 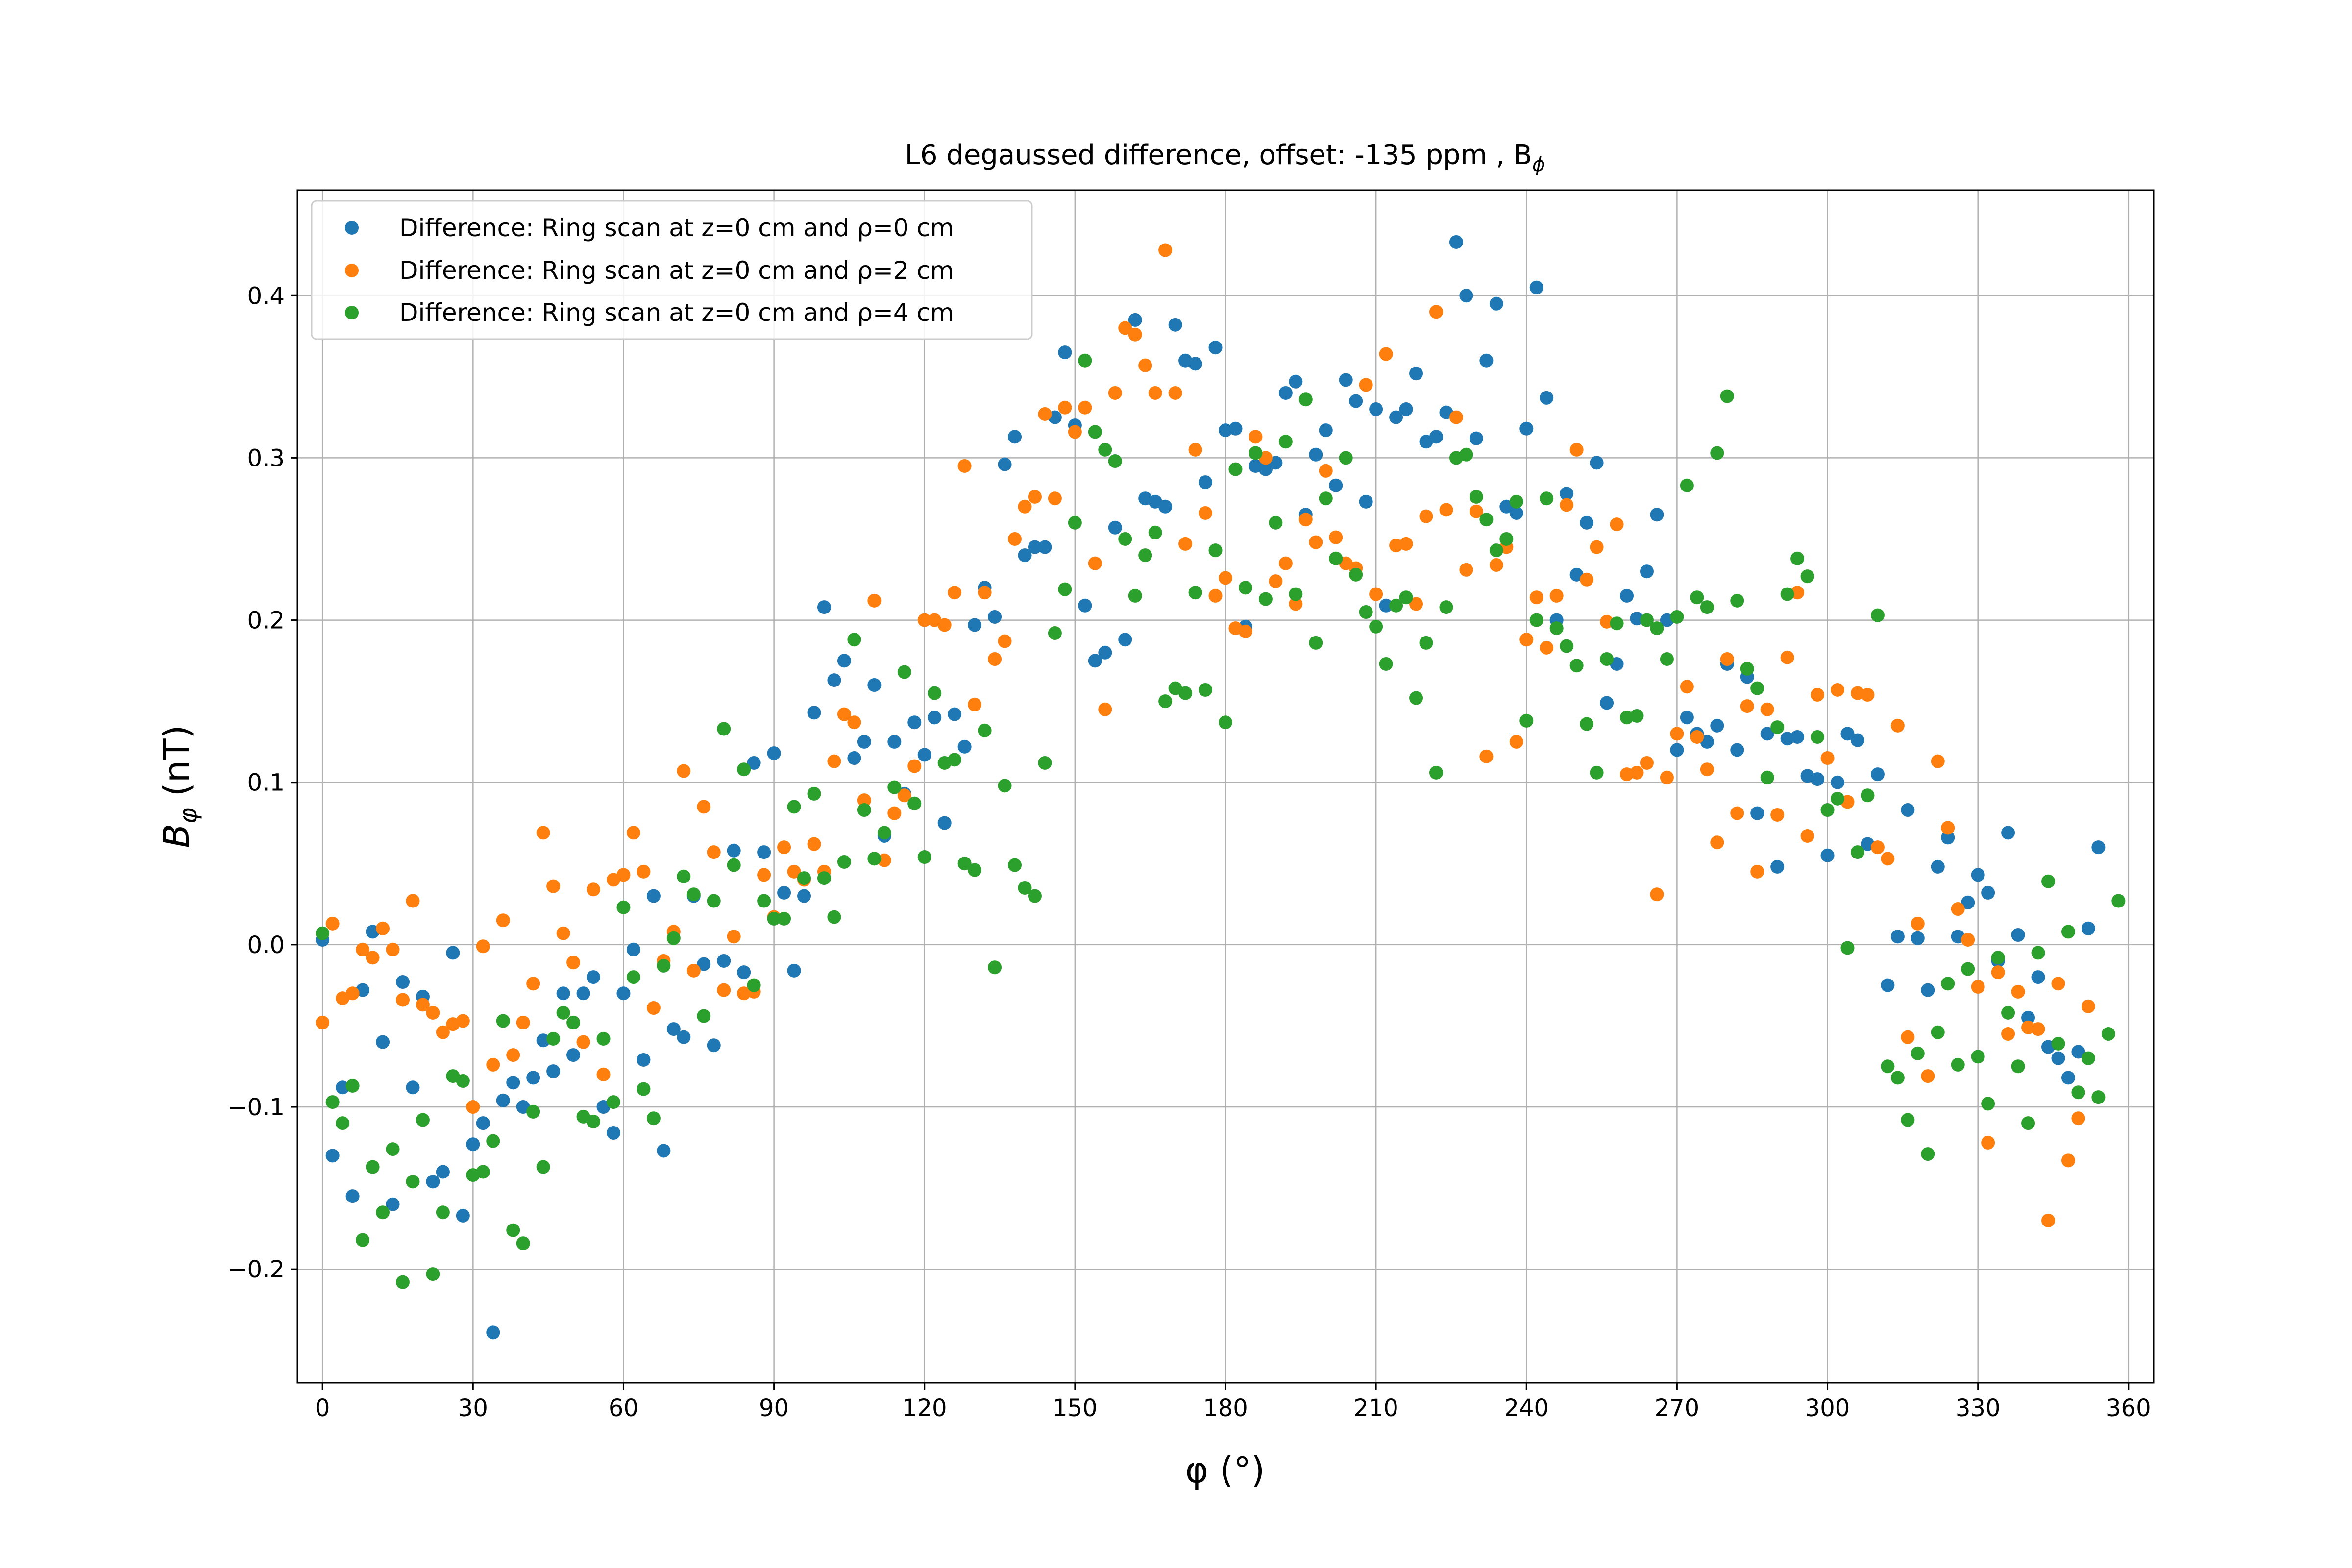 What do you see at coordinates (262, 782) in the screenshot?
I see `y-axis: −0.2 −0.1 0.0 0.1 0.2 0.3 0.4` at bounding box center [262, 782].